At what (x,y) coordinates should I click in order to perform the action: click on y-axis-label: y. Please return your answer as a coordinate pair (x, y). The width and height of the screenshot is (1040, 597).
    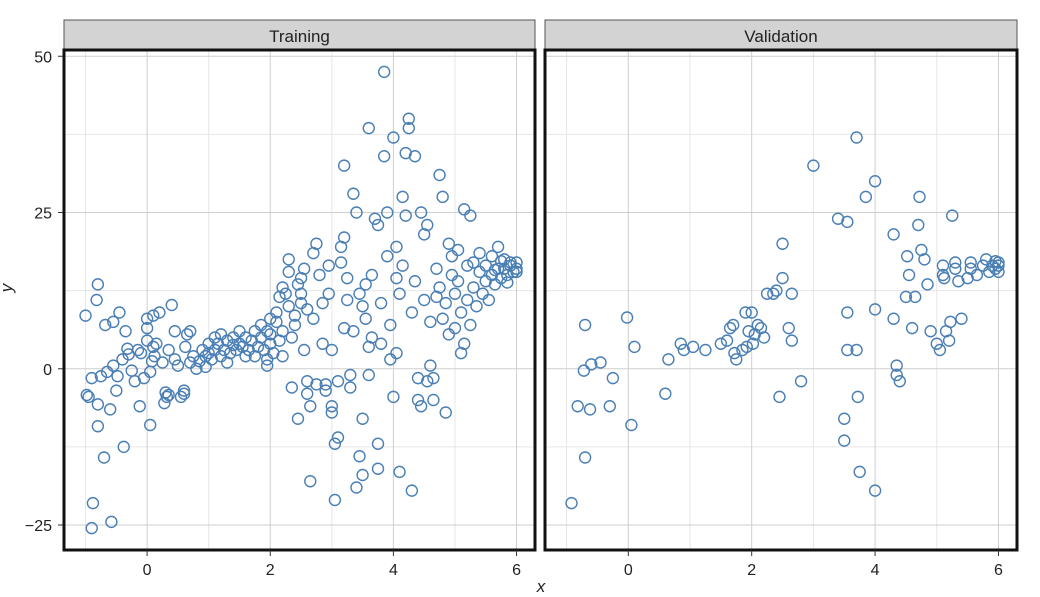
    Looking at the image, I should click on (8, 287).